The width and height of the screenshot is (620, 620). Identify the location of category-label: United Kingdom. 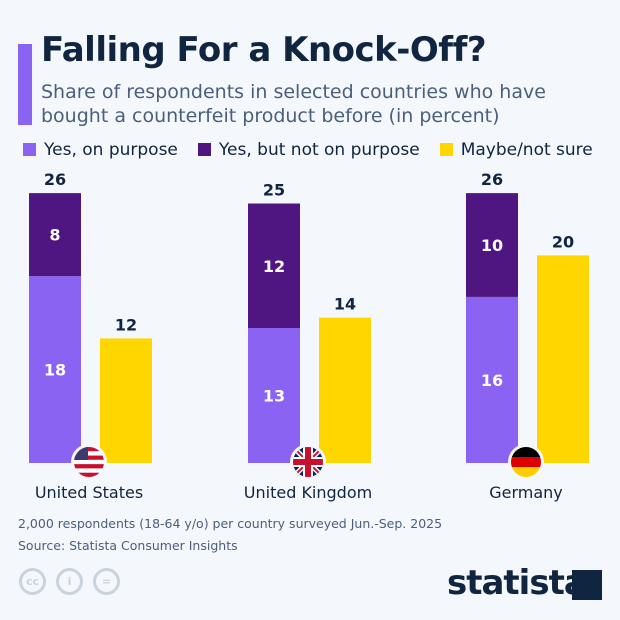
(308, 492).